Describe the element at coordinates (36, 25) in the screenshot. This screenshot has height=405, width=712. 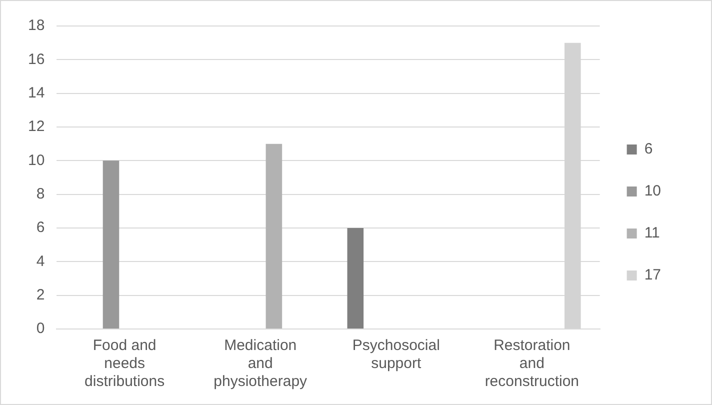
I see `y-tick-label: 18` at that location.